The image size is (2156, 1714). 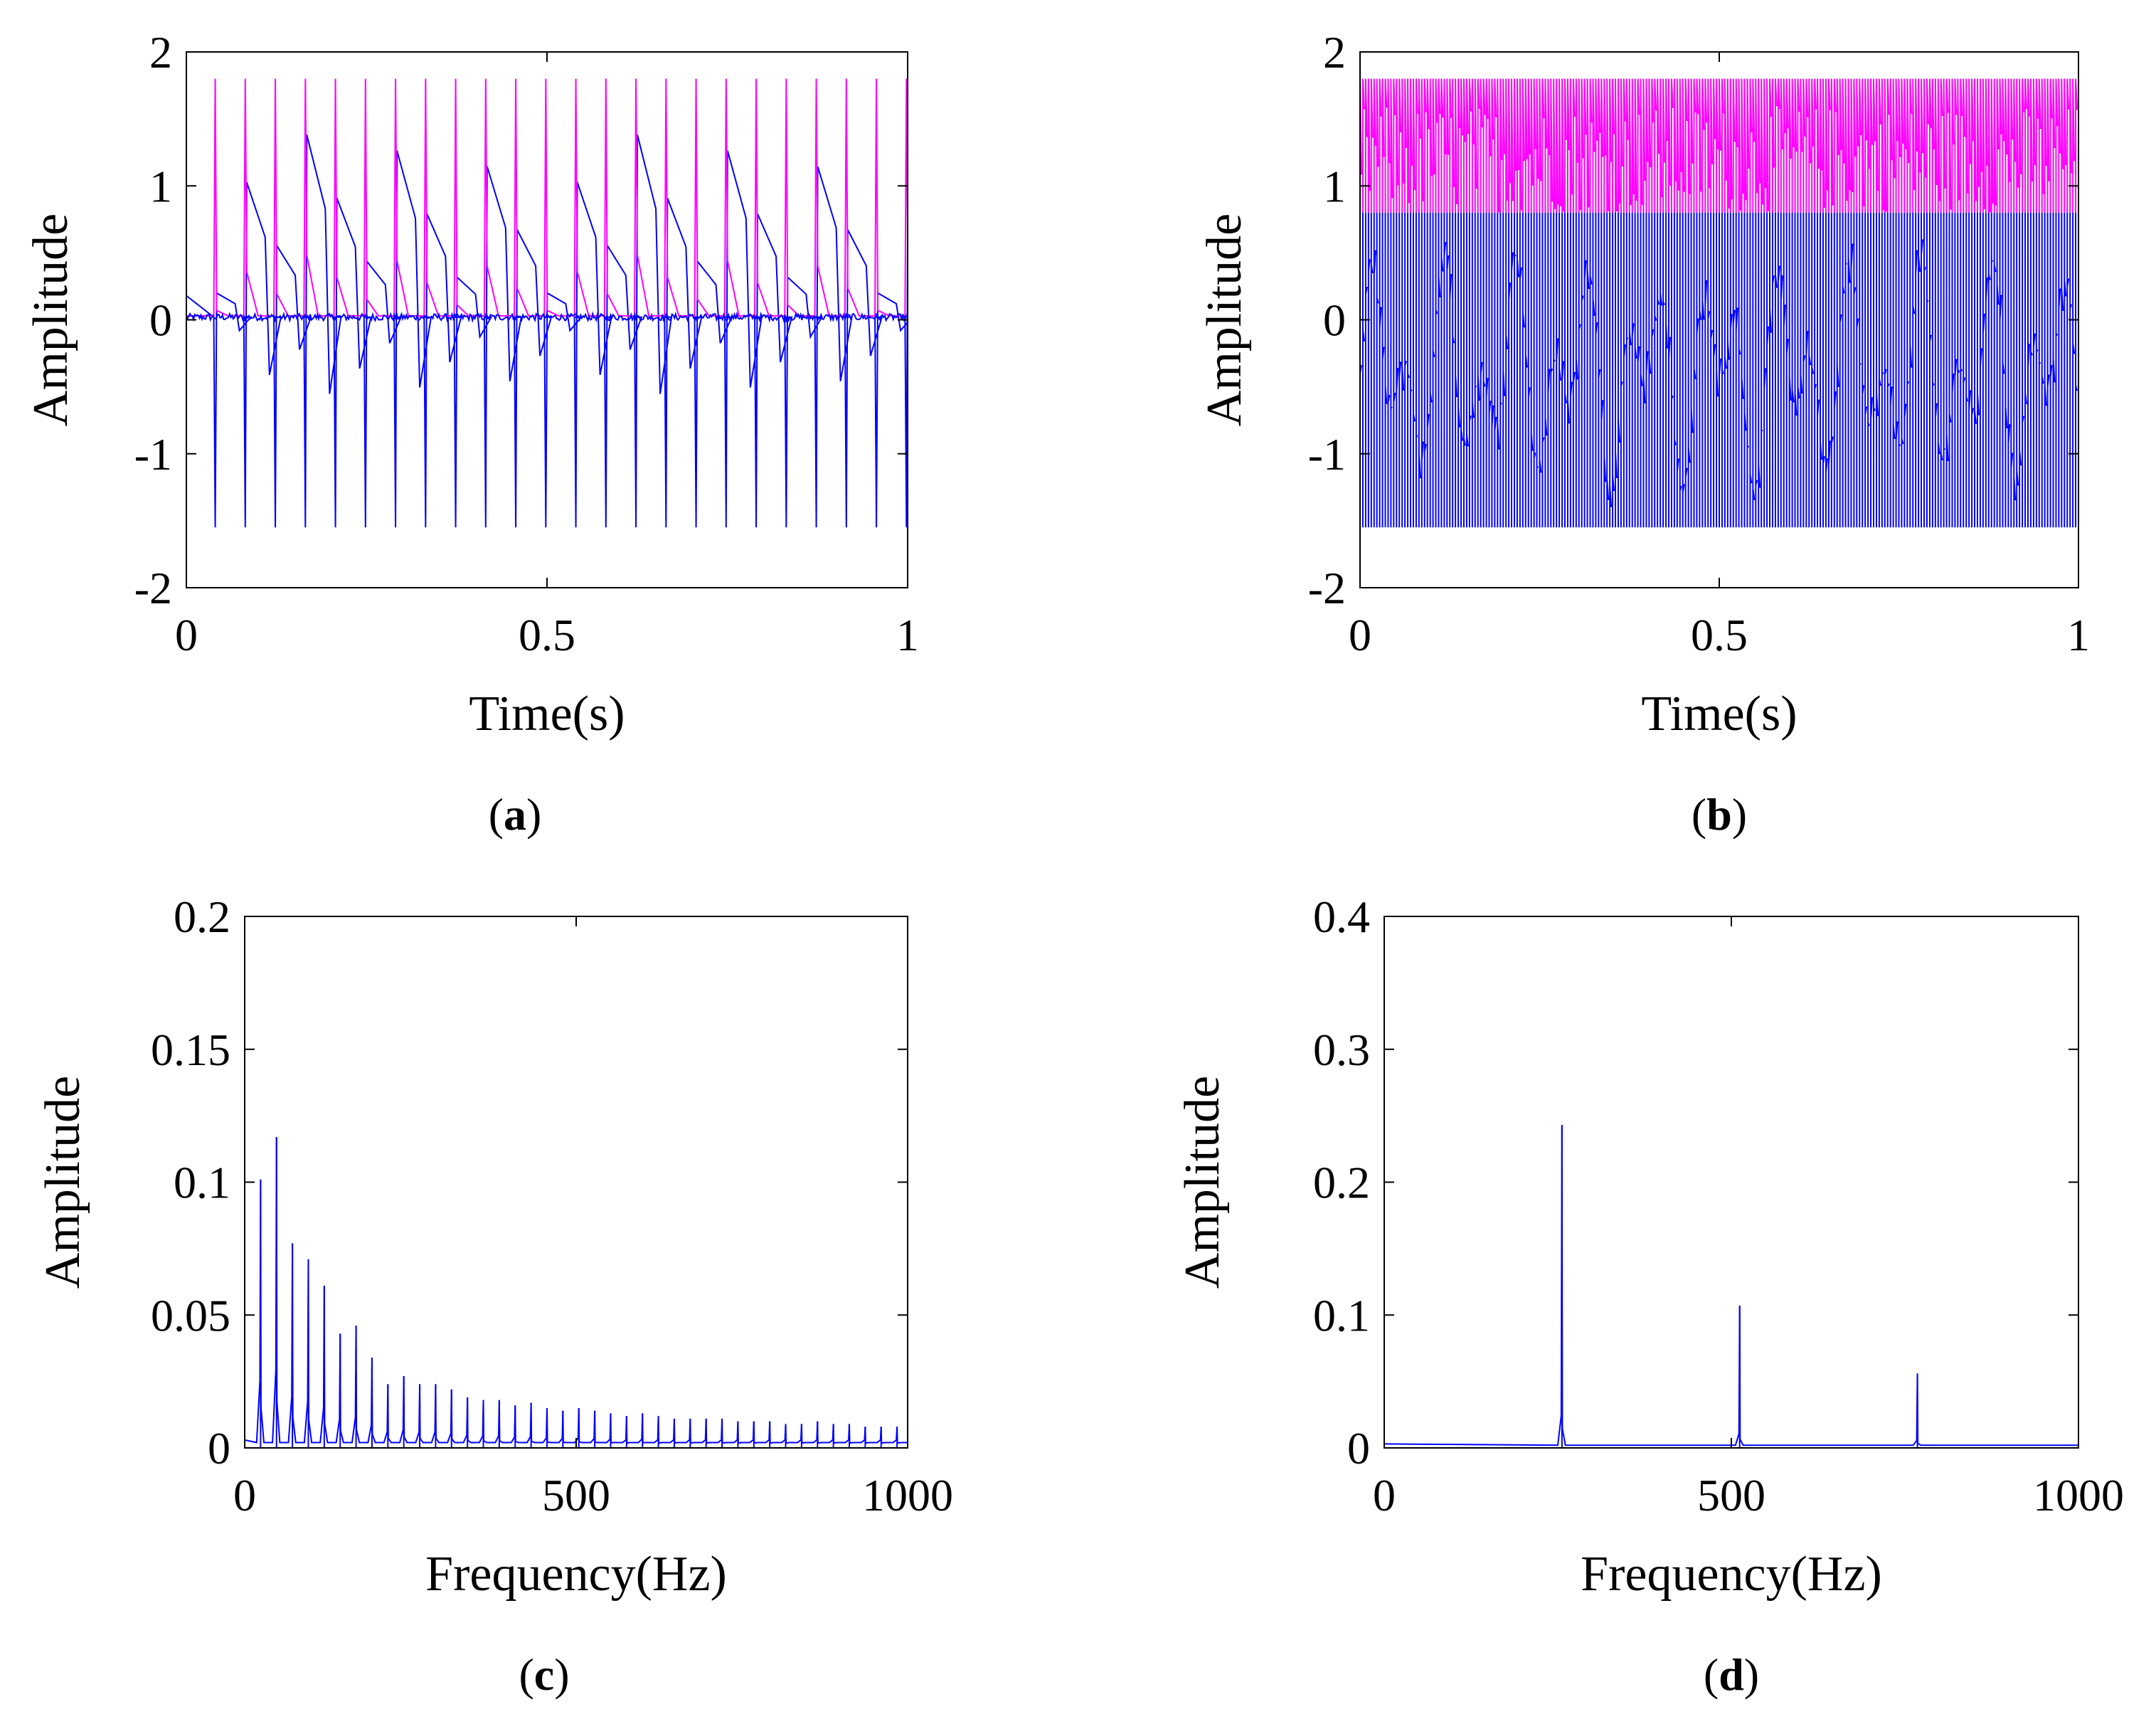 I want to click on panel-a-plot, so click(x=547, y=303).